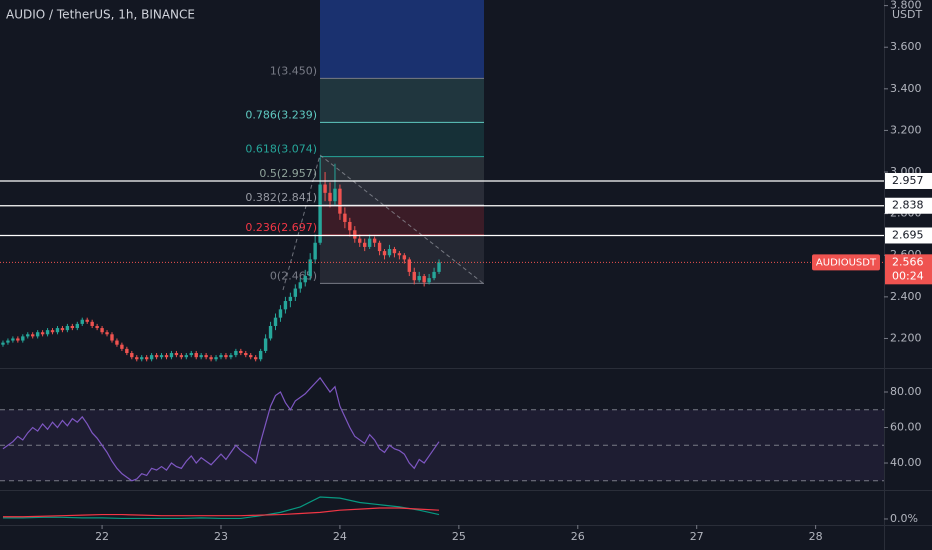 The width and height of the screenshot is (932, 550). Describe the element at coordinates (221, 429) in the screenshot. I see `rsi-line` at that location.